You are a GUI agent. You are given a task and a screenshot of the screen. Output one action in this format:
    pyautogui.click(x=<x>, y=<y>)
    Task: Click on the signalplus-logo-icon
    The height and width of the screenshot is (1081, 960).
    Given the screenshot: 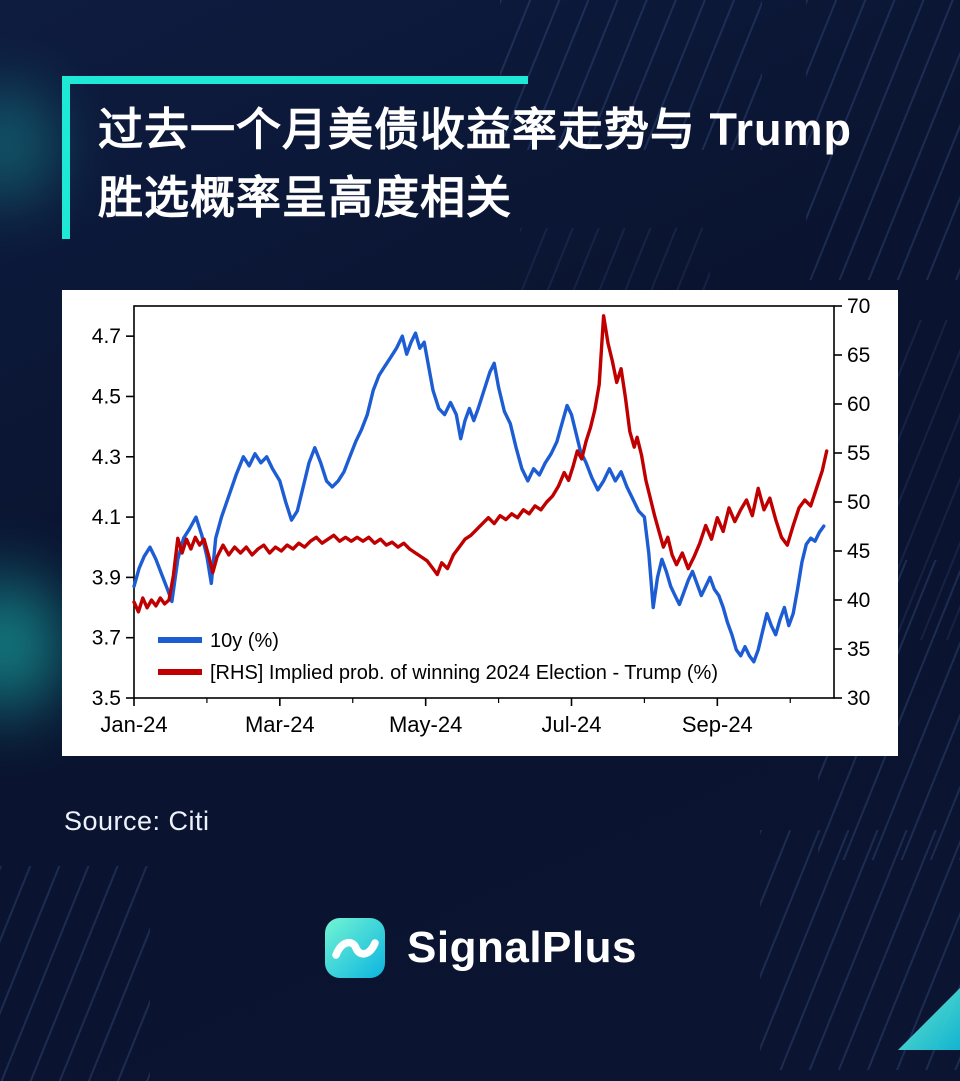 What is the action you would take?
    pyautogui.click(x=355, y=948)
    